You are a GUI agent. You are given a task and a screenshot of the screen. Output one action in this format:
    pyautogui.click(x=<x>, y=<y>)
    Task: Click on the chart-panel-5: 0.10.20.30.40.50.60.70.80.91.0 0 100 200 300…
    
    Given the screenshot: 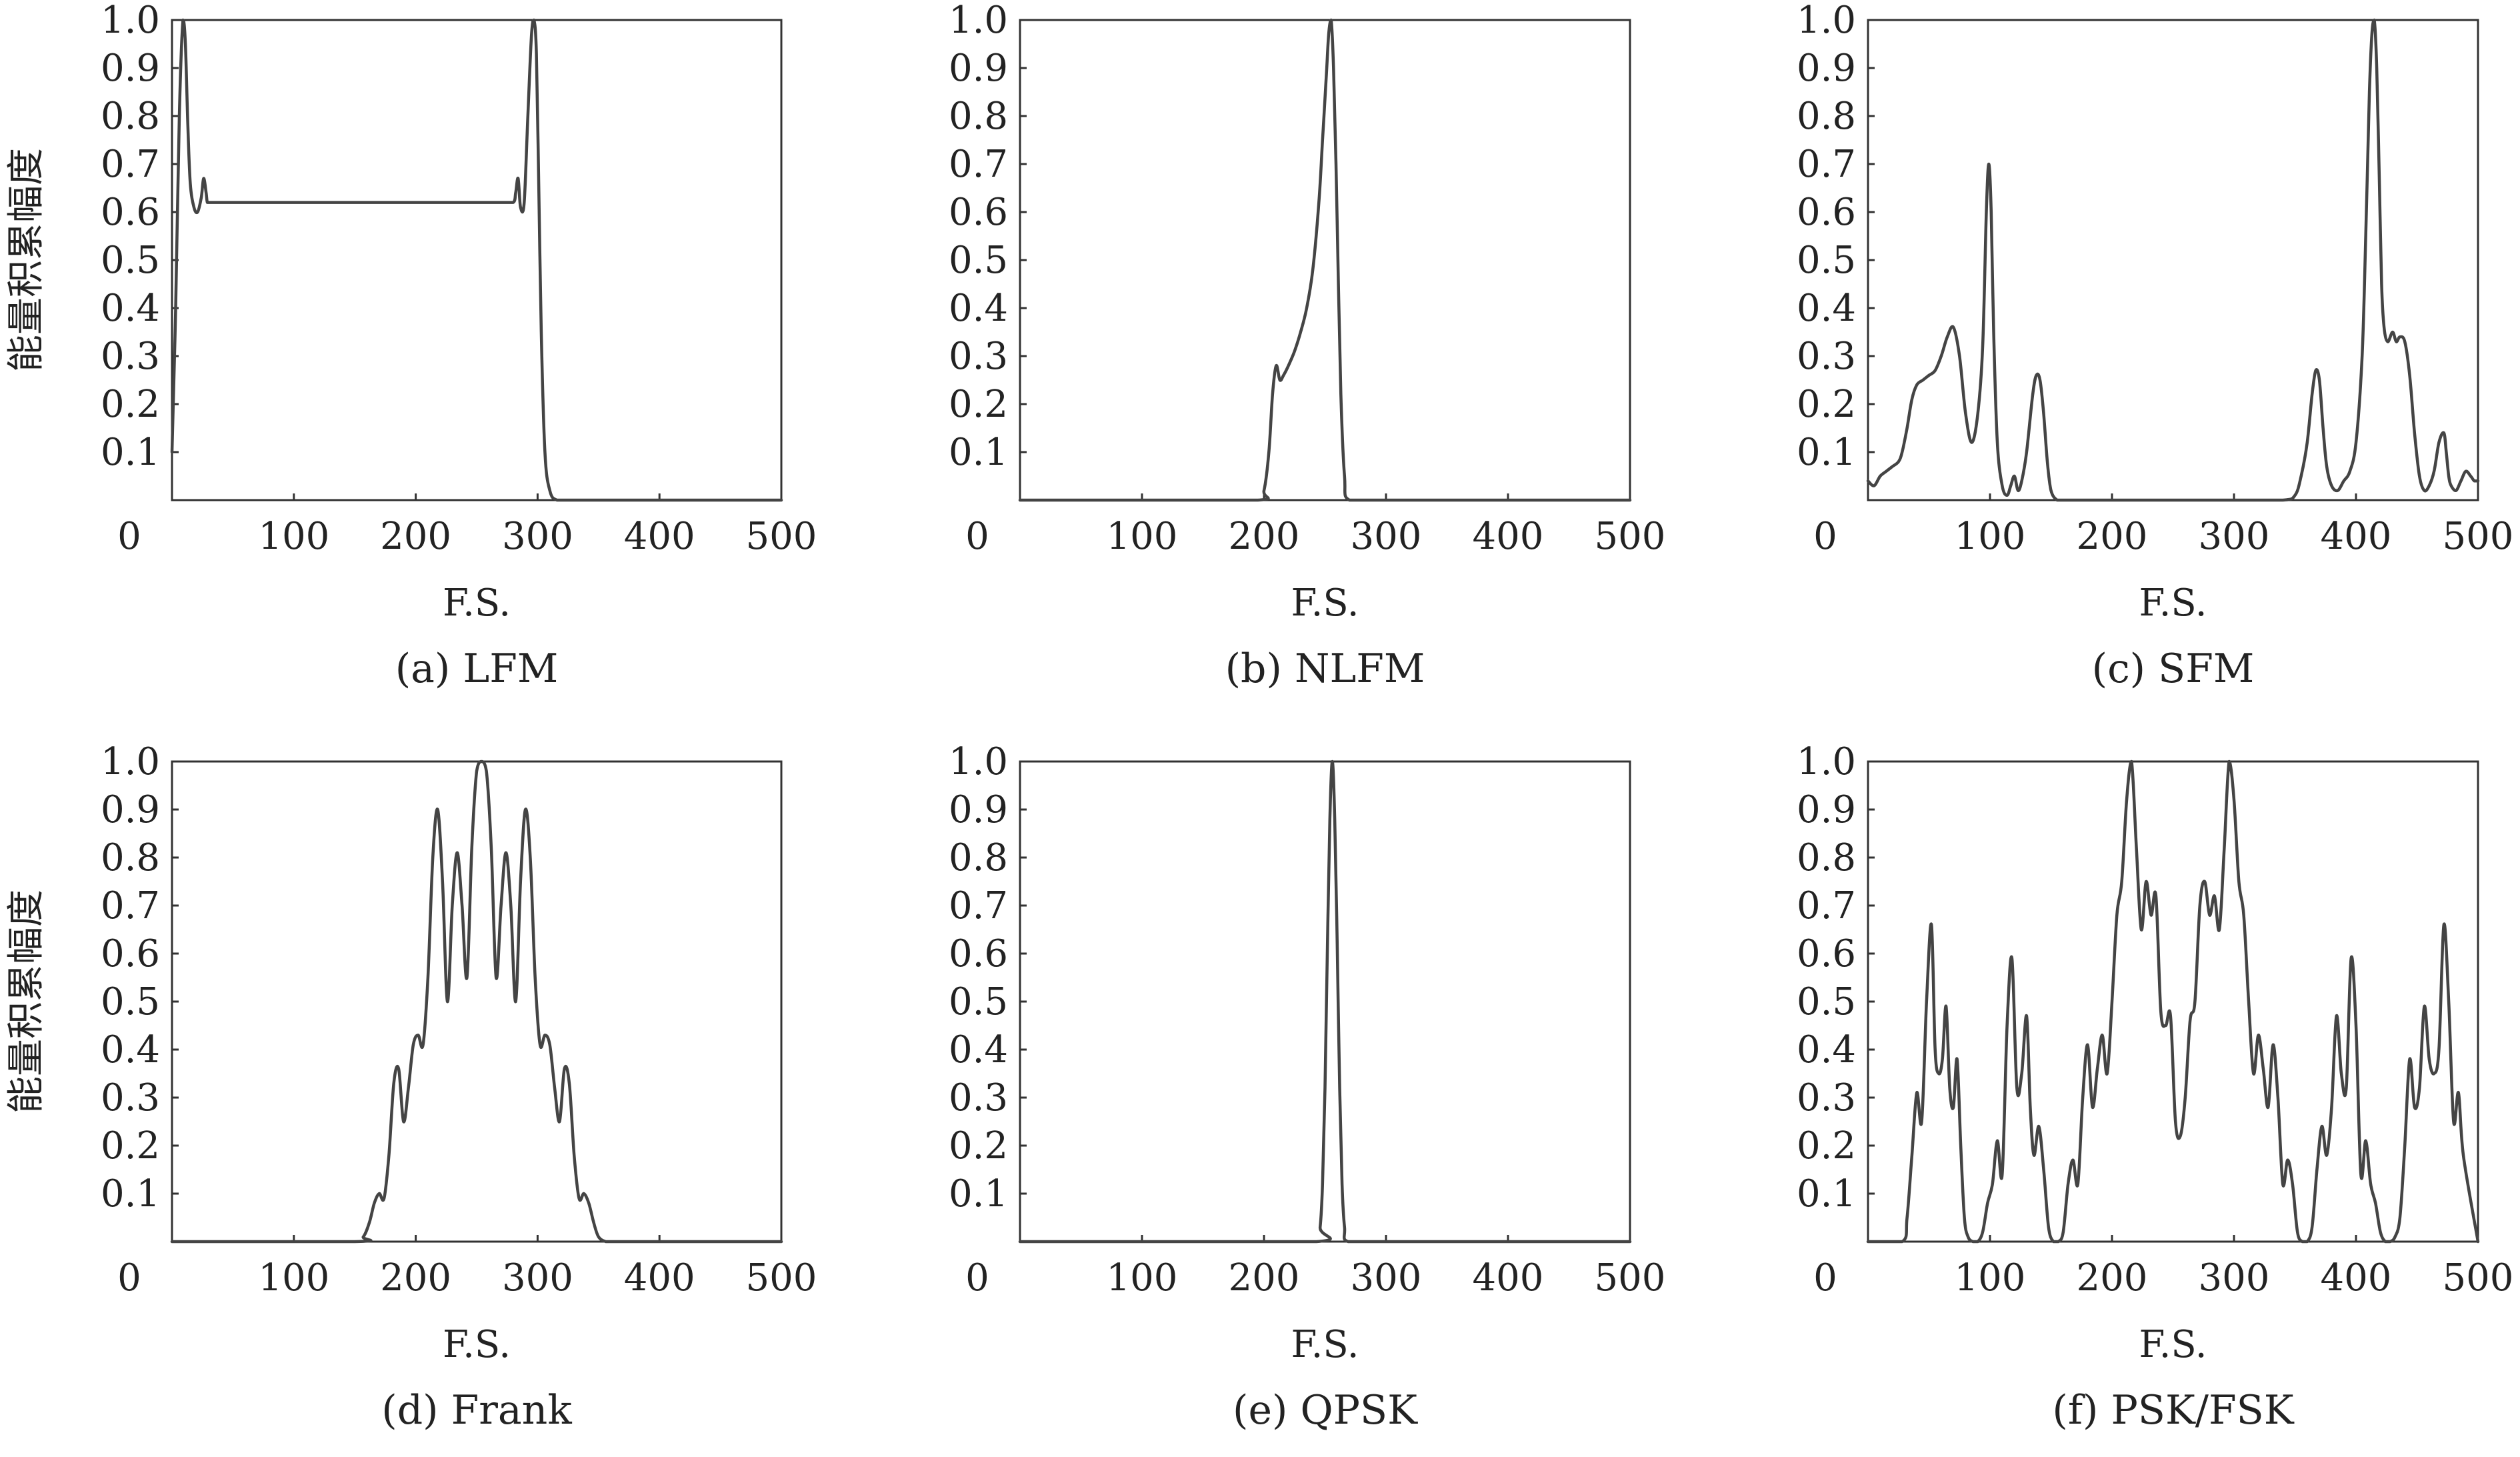 What is the action you would take?
    pyautogui.click(x=1307, y=1087)
    